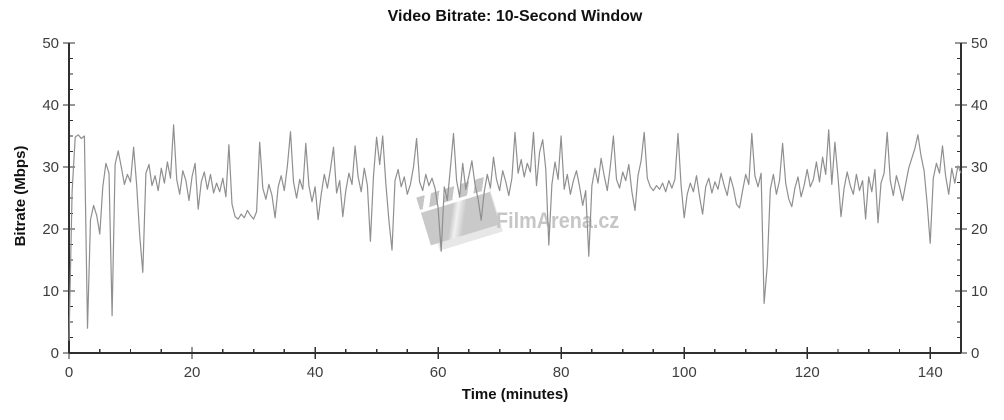  I want to click on x-tick-label: 80, so click(561, 372).